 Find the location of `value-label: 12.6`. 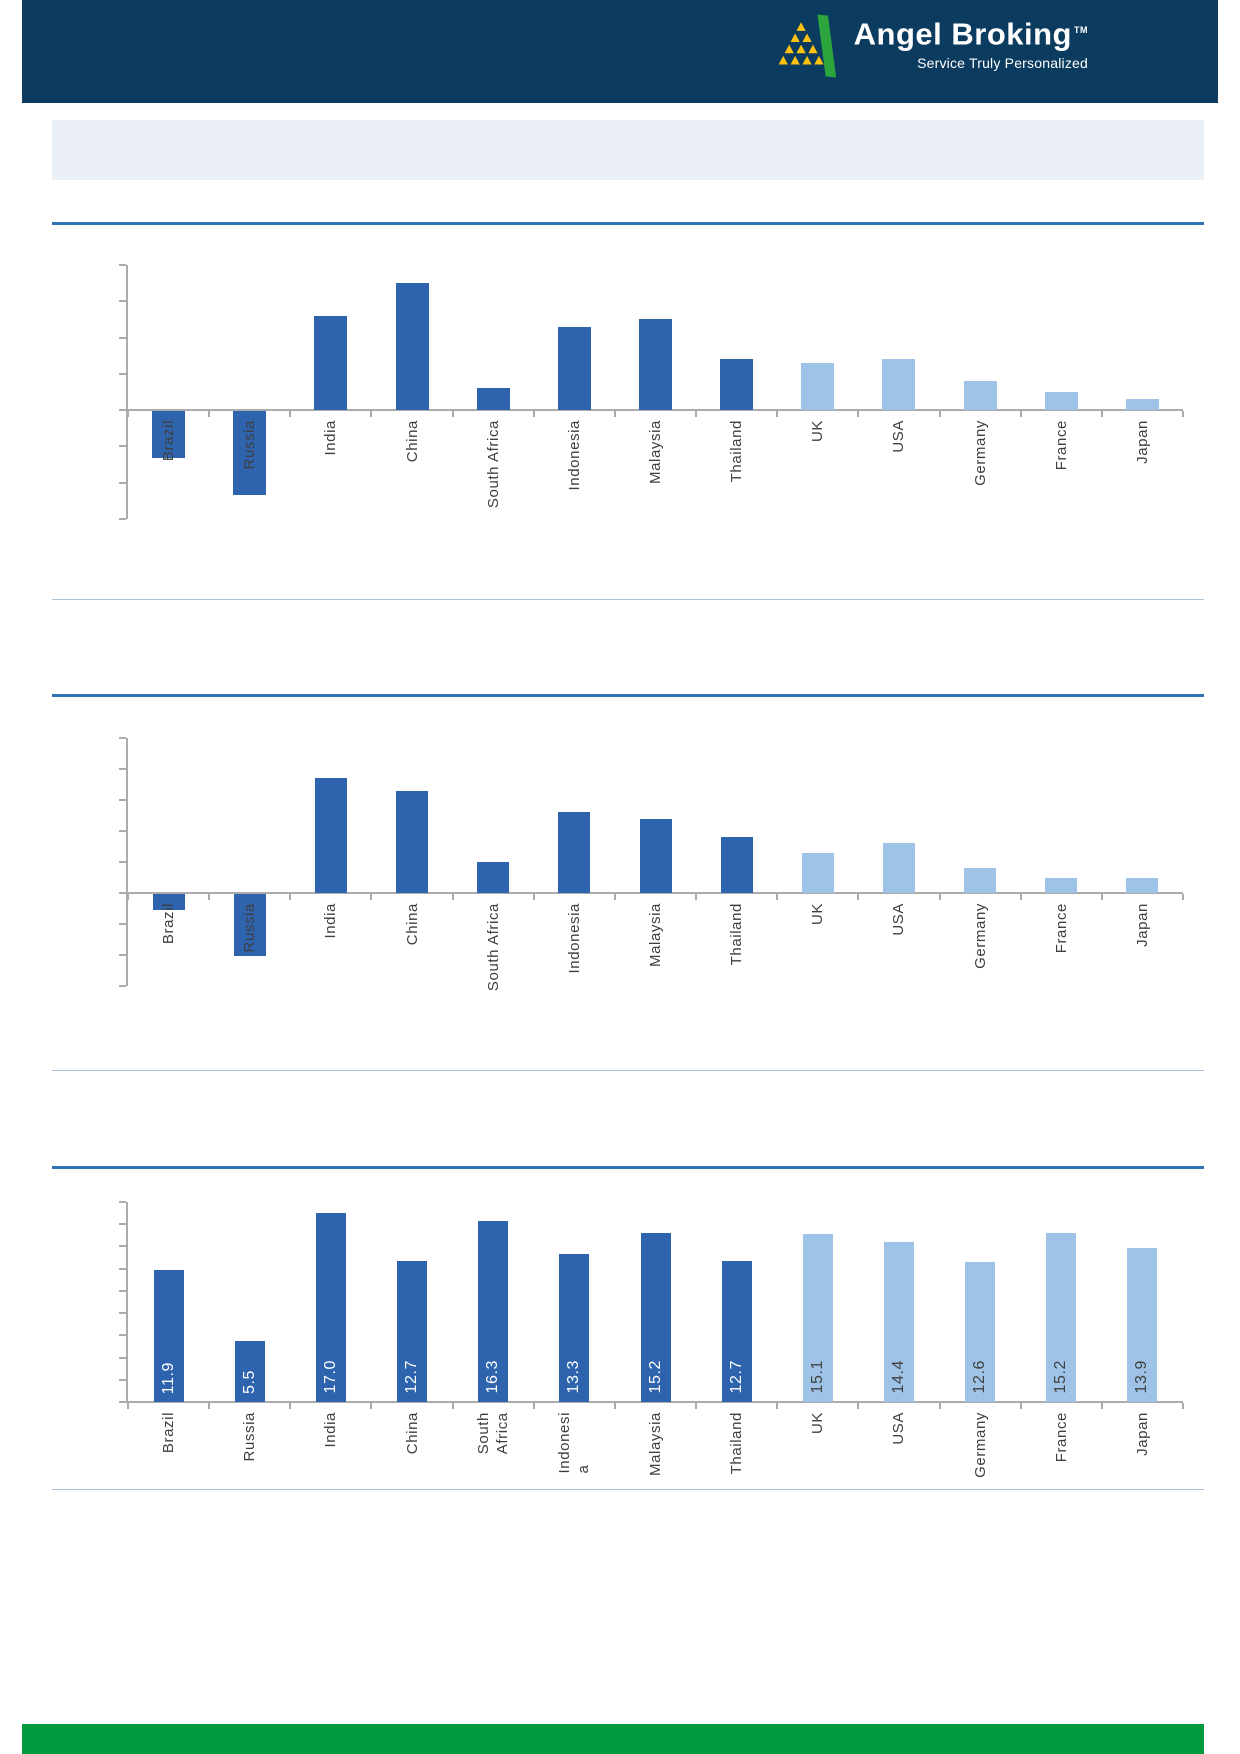

value-label: 12.6 is located at coordinates (980, 1377).